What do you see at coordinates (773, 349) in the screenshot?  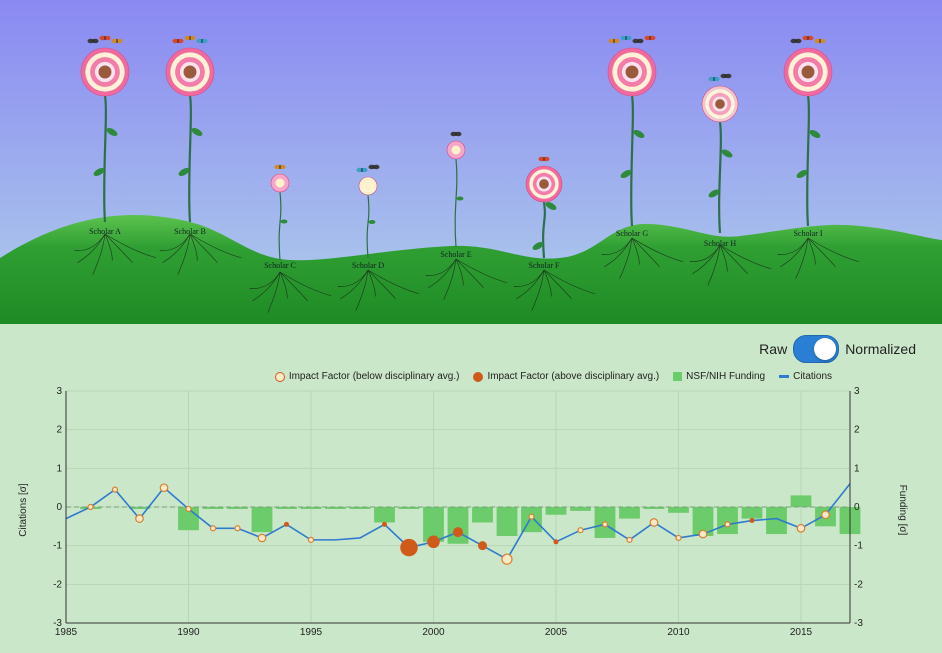 I see `toggle-label-raw: Raw` at bounding box center [773, 349].